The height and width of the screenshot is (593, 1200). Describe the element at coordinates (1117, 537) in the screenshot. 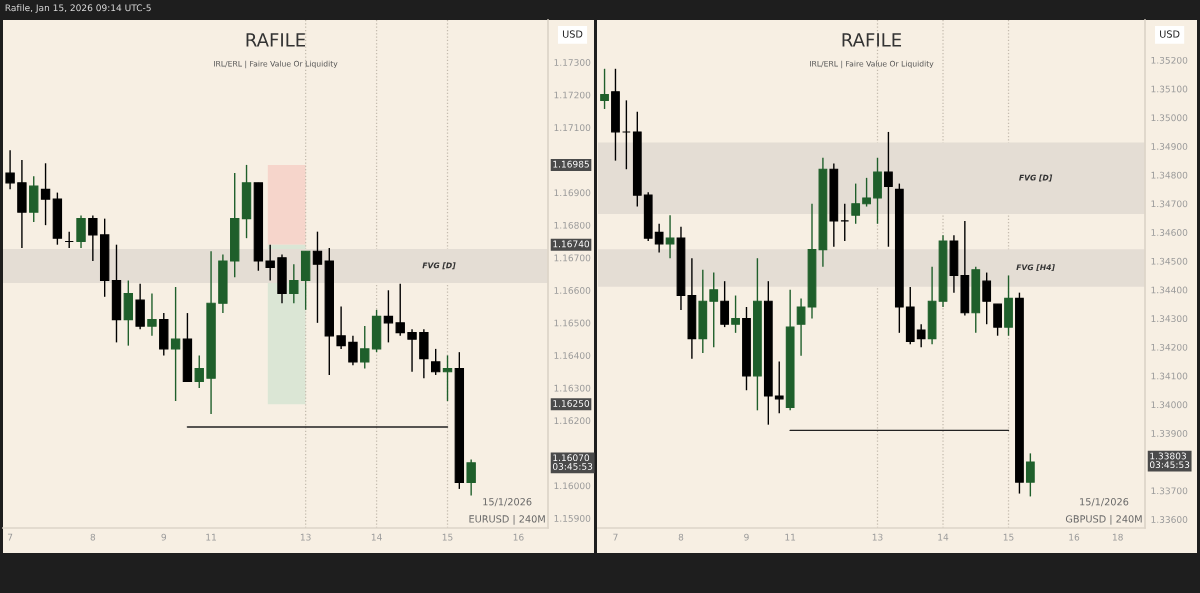

I see `x-tick-label: 18` at that location.